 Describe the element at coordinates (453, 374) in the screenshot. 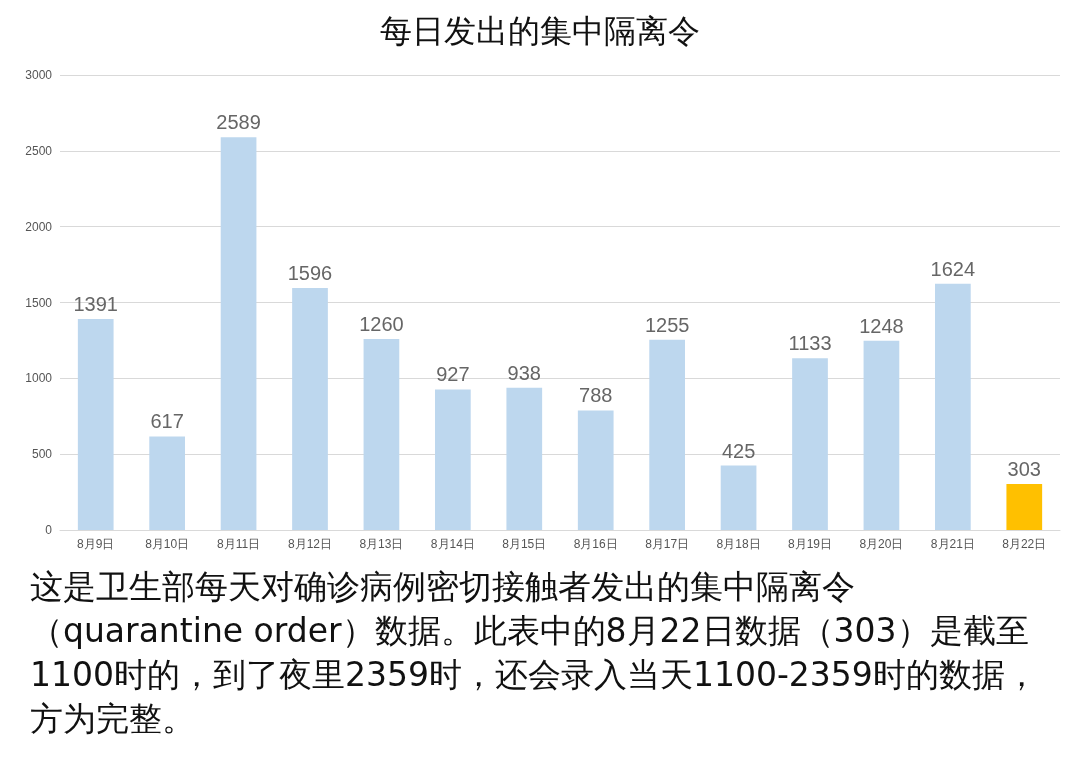

I see `data-label: 927` at that location.